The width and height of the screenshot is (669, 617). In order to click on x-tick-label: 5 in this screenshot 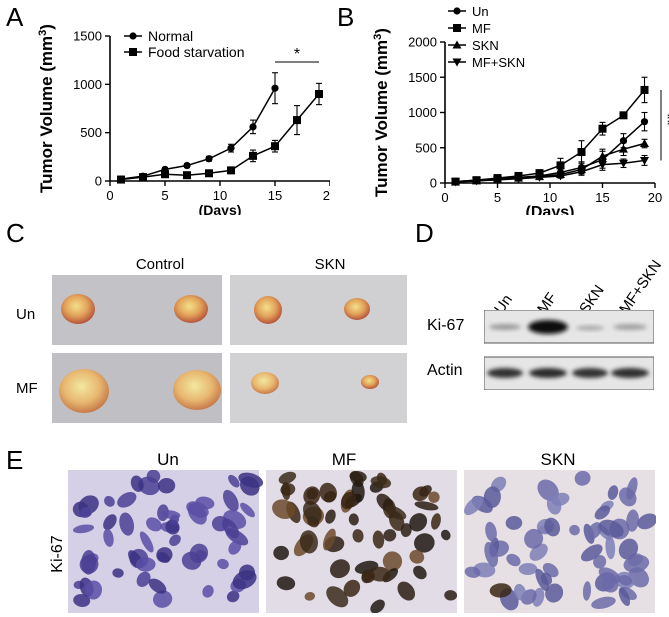, I will do `click(164, 195)`.